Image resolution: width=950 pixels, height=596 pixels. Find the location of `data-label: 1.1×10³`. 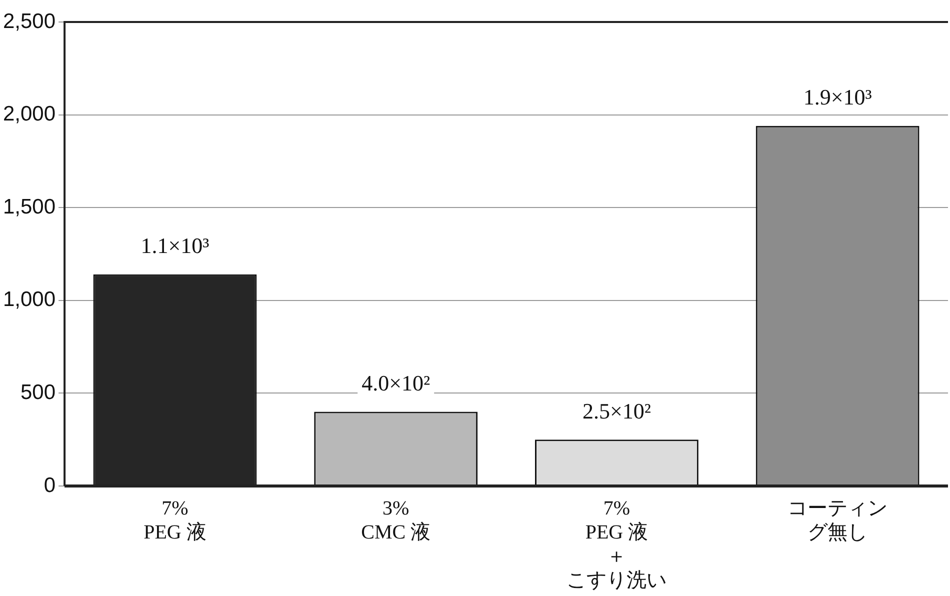

data-label: 1.1×10³ is located at coordinates (175, 245).